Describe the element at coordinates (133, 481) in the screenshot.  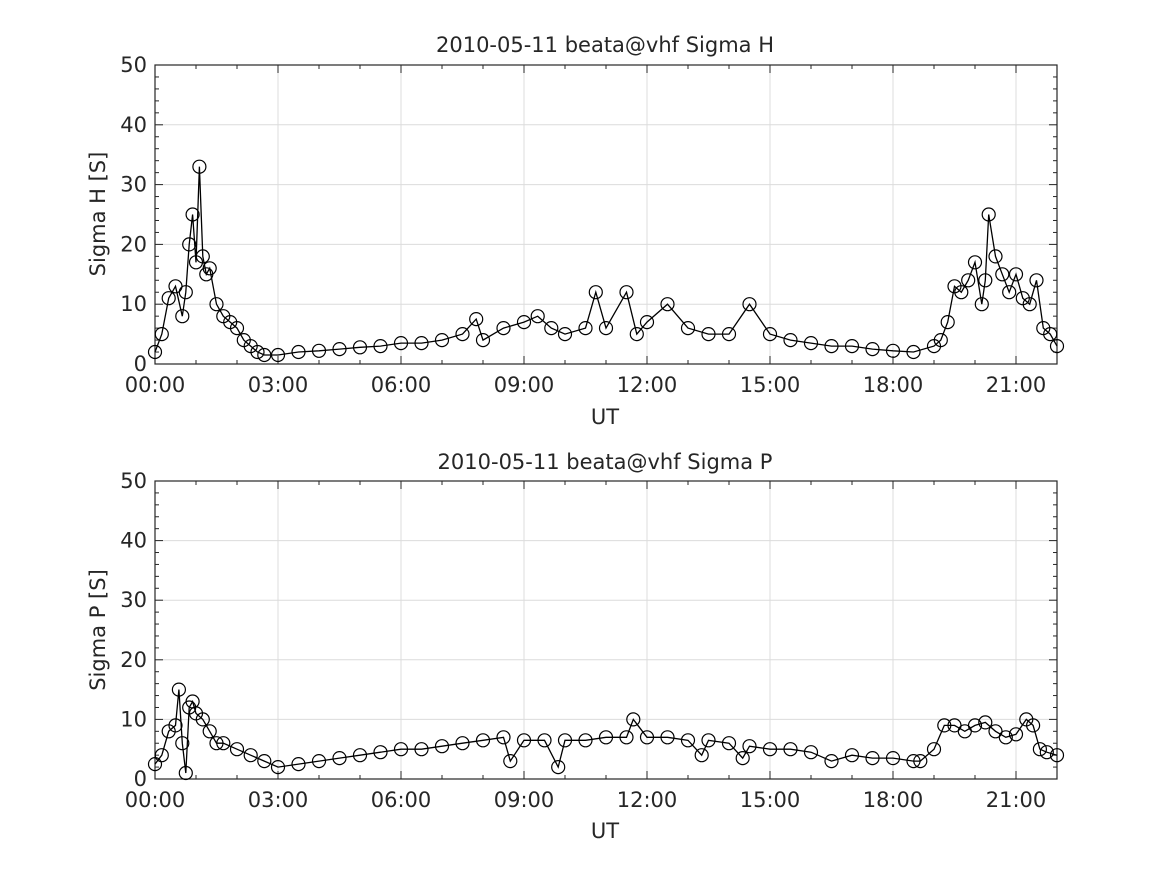
I see `sigma-p-ytick-label: 50` at that location.